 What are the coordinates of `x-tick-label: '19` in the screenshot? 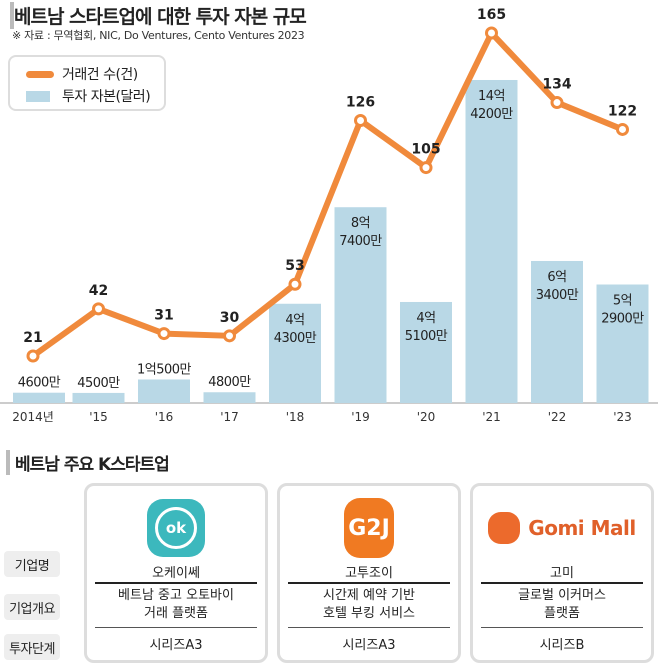 It's located at (360, 417).